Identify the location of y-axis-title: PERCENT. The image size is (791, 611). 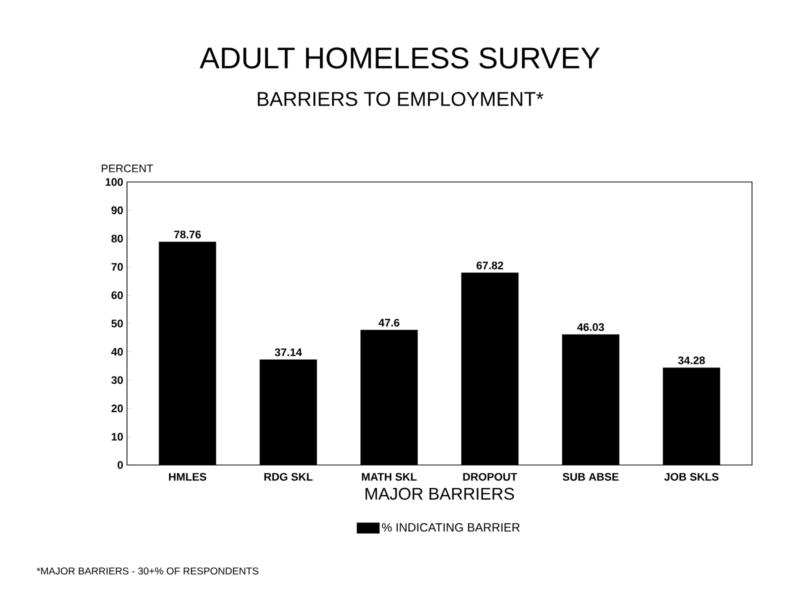
(128, 168).